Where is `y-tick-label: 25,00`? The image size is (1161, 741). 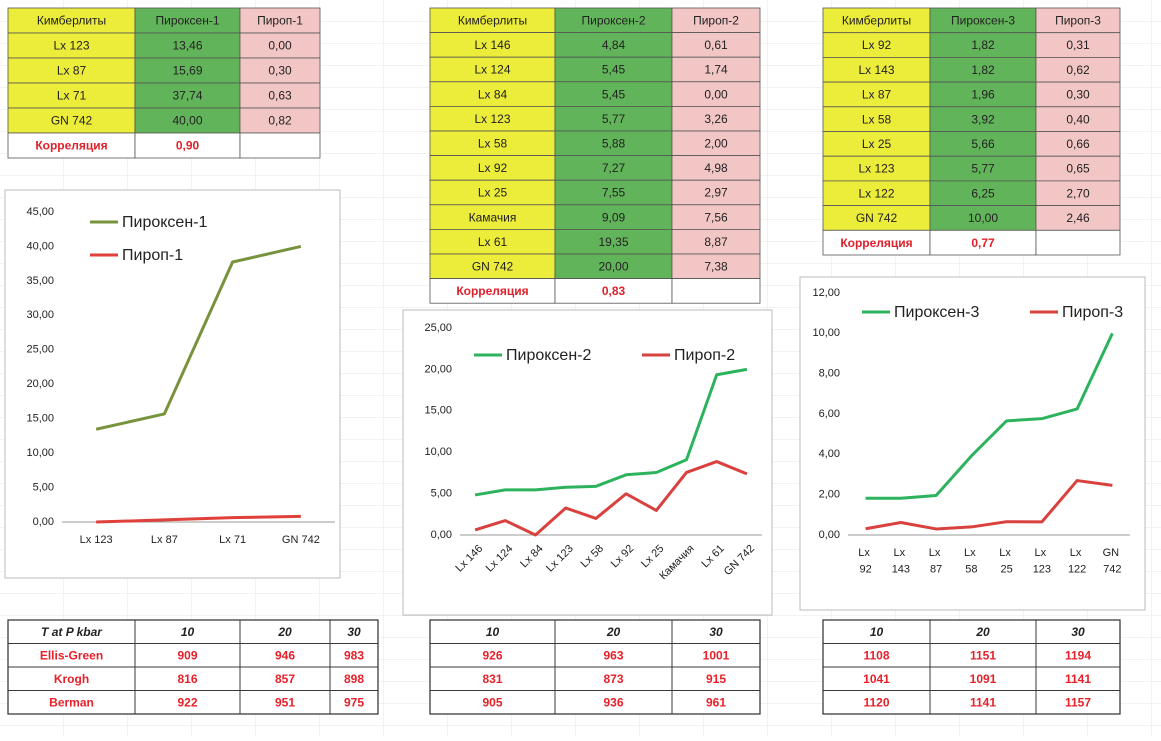
y-tick-label: 25,00 is located at coordinates (438, 328).